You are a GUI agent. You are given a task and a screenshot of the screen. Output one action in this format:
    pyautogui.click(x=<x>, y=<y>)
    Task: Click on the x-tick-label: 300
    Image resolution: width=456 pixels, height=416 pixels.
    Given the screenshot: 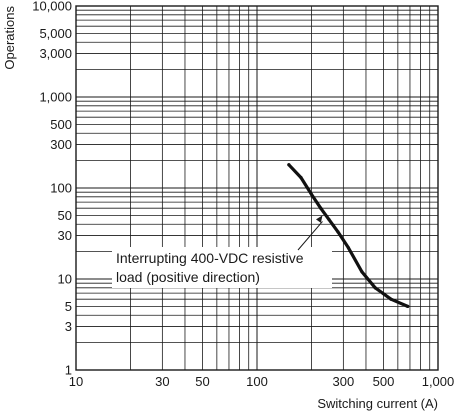 What is the action you would take?
    pyautogui.click(x=344, y=381)
    